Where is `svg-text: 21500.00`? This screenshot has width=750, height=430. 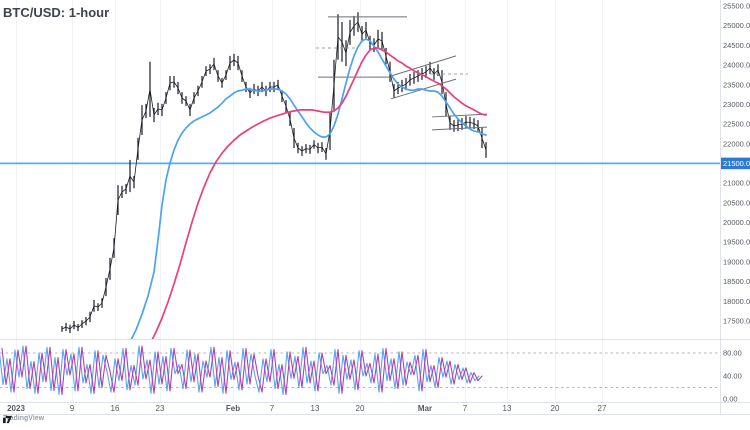
svg-text: 21500.00 is located at coordinates (736, 163).